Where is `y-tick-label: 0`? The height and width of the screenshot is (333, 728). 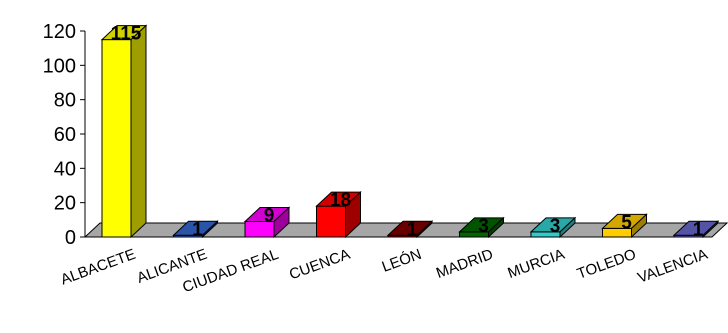
y-tick-label: 0 is located at coordinates (70, 238).